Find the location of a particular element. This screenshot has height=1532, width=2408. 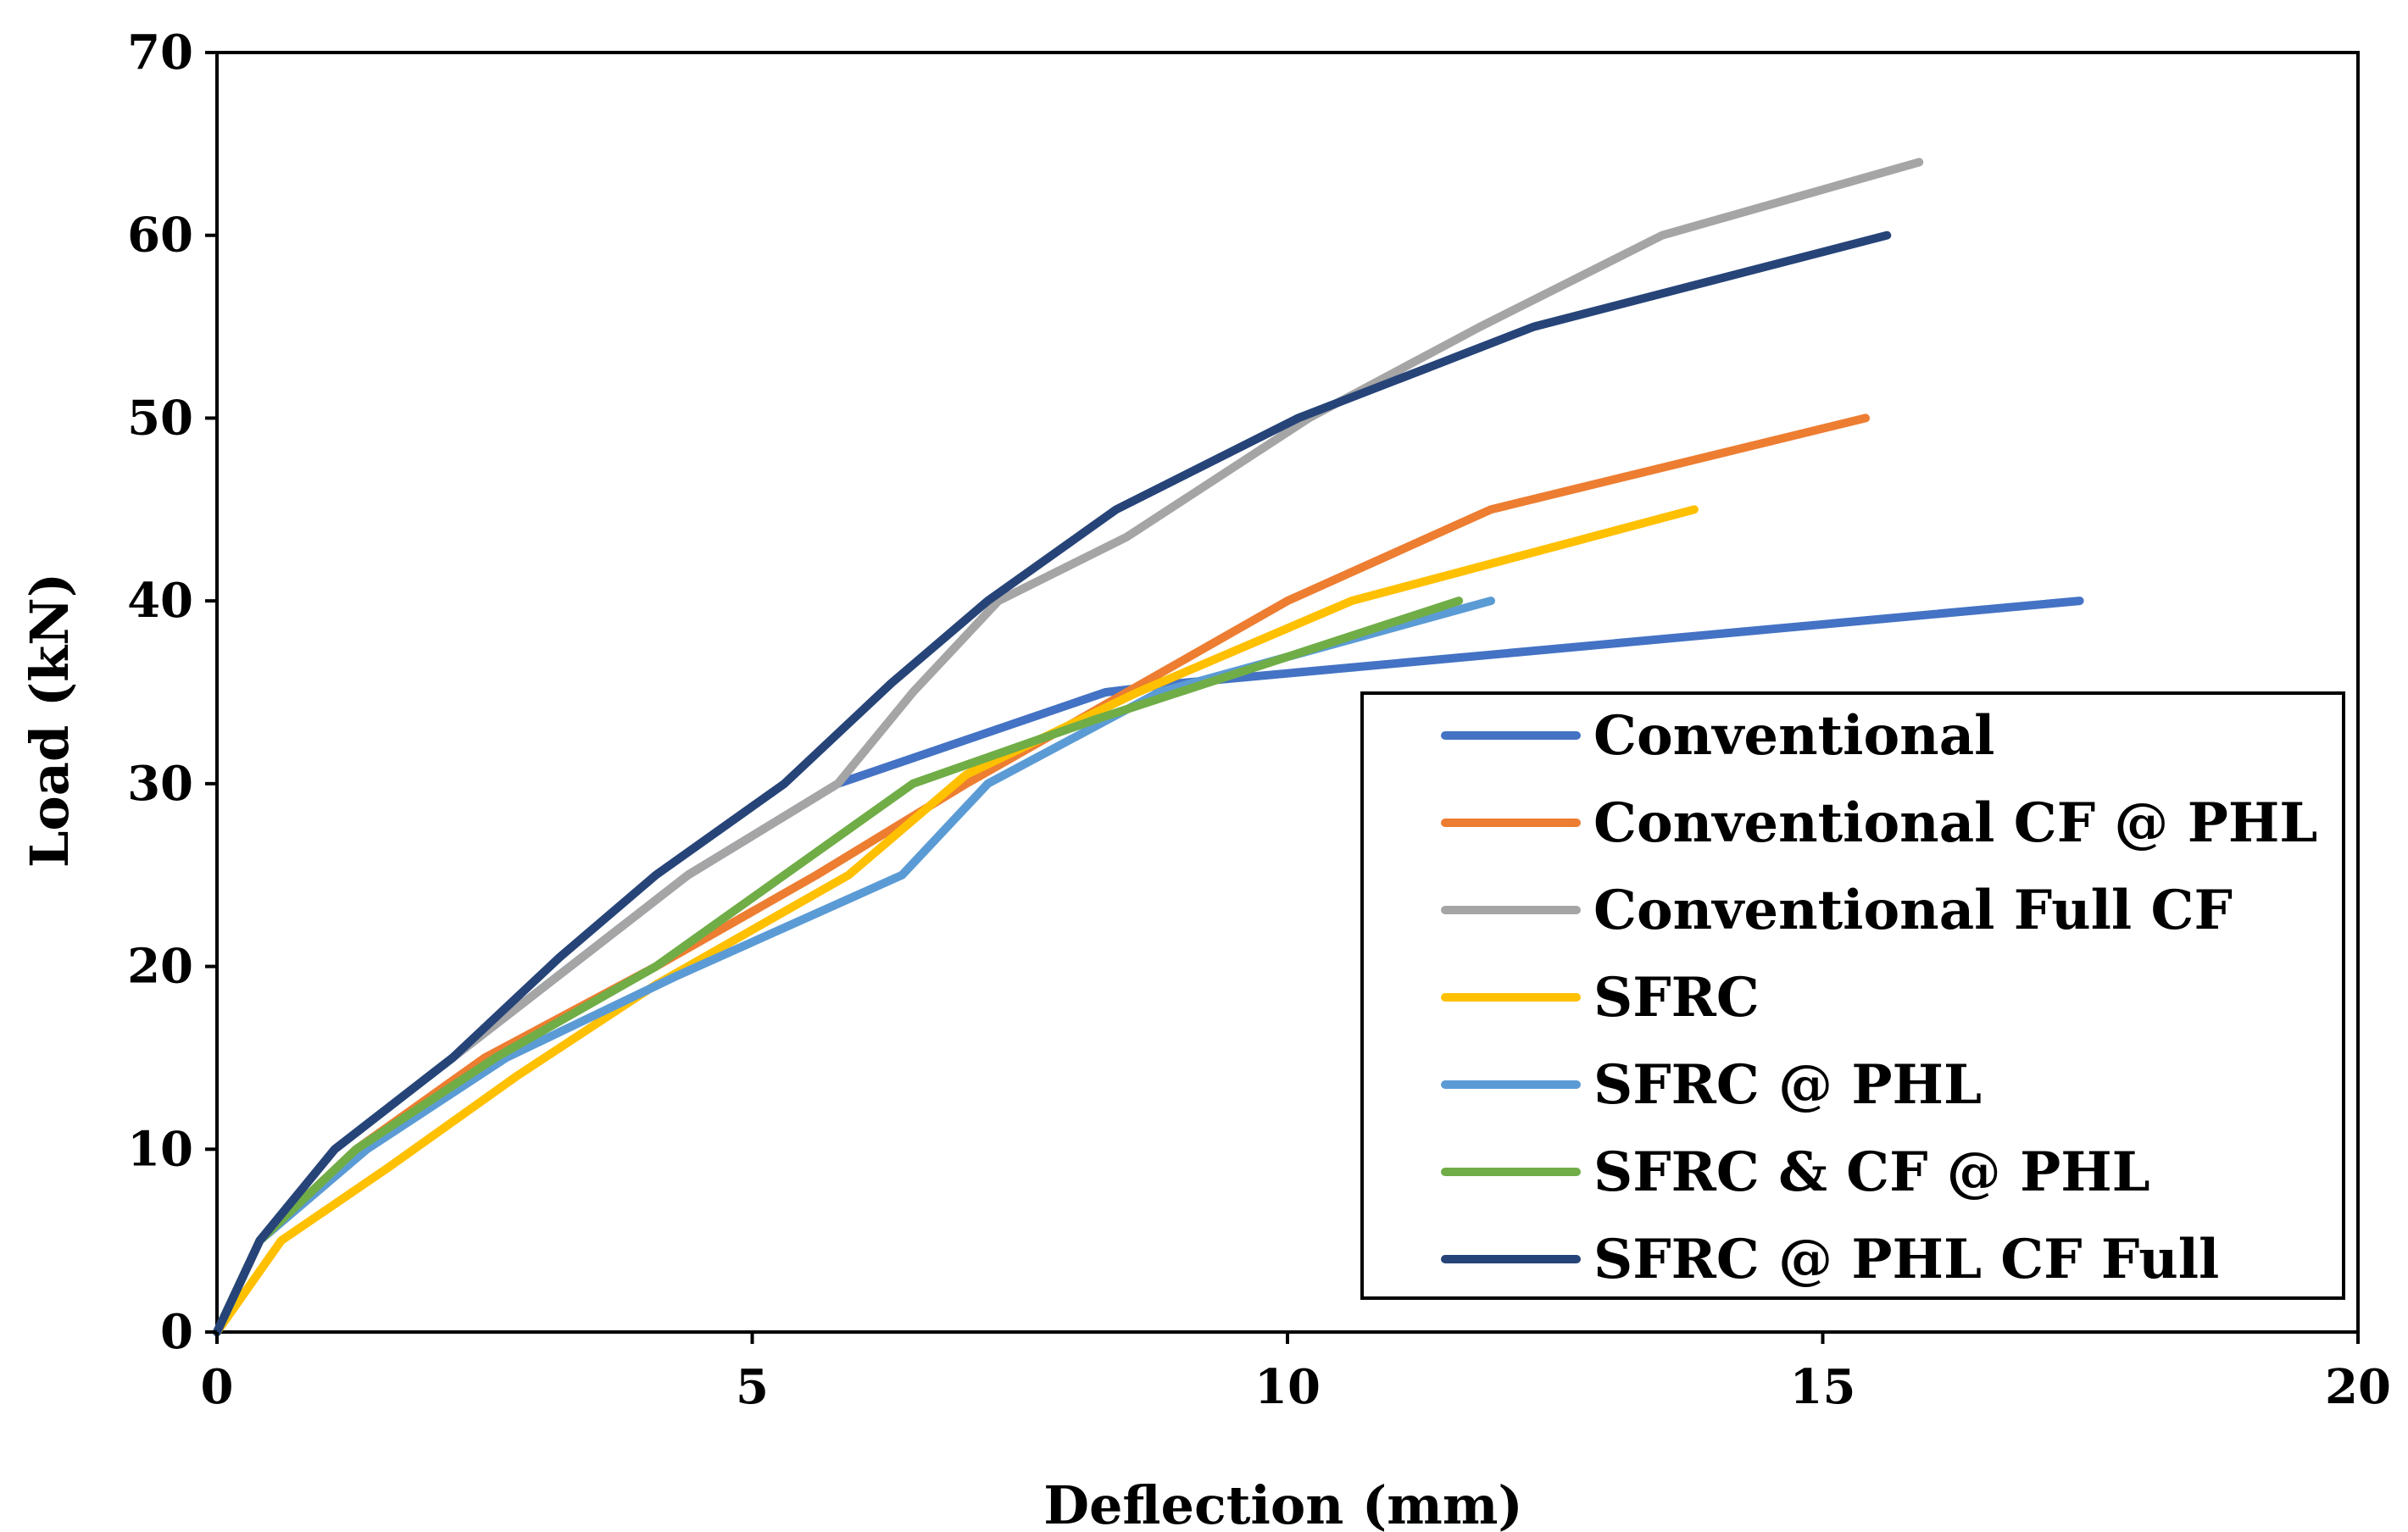

x-tick-label: 15 is located at coordinates (1823, 1387).